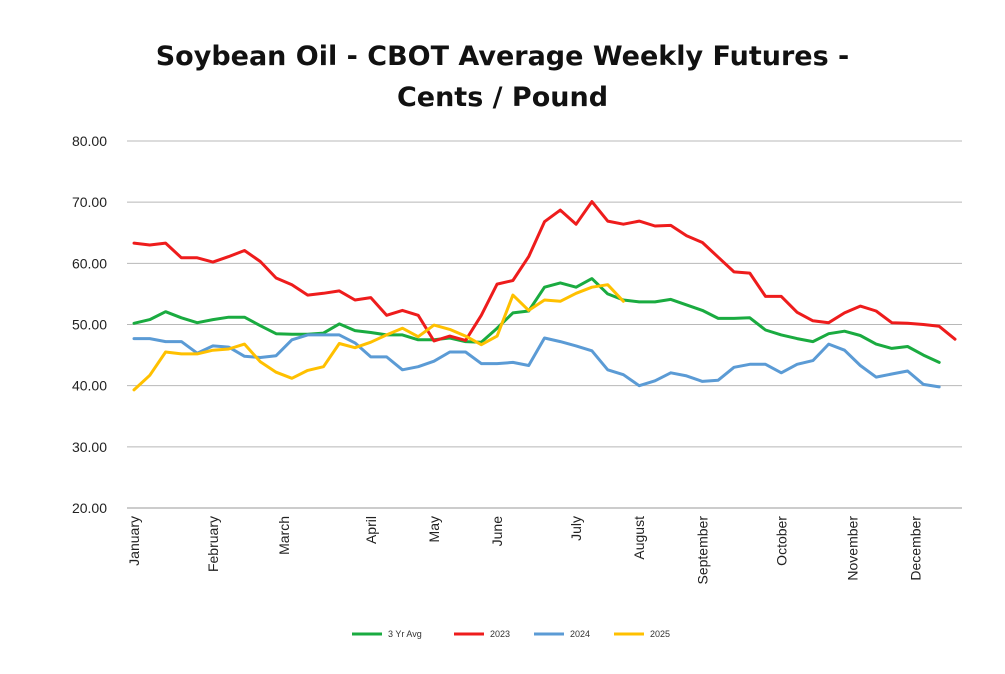 The height and width of the screenshot is (674, 1005). I want to click on x-tick-label: June, so click(497, 531).